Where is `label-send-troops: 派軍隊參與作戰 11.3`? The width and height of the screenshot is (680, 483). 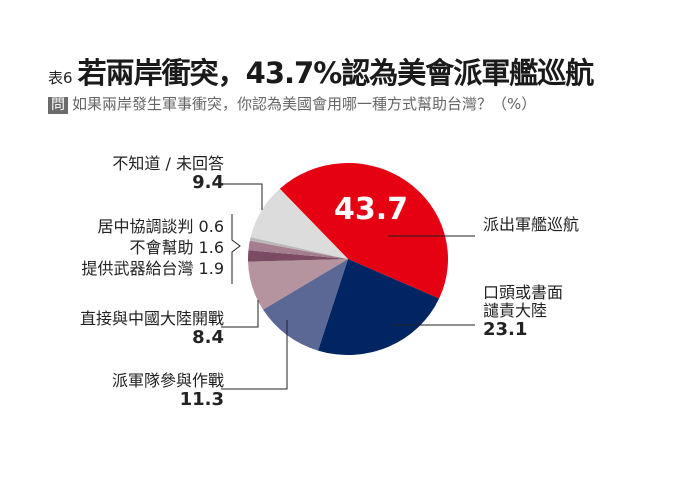
label-send-troops: 派軍隊參與作戰 11.3 is located at coordinates (167, 390).